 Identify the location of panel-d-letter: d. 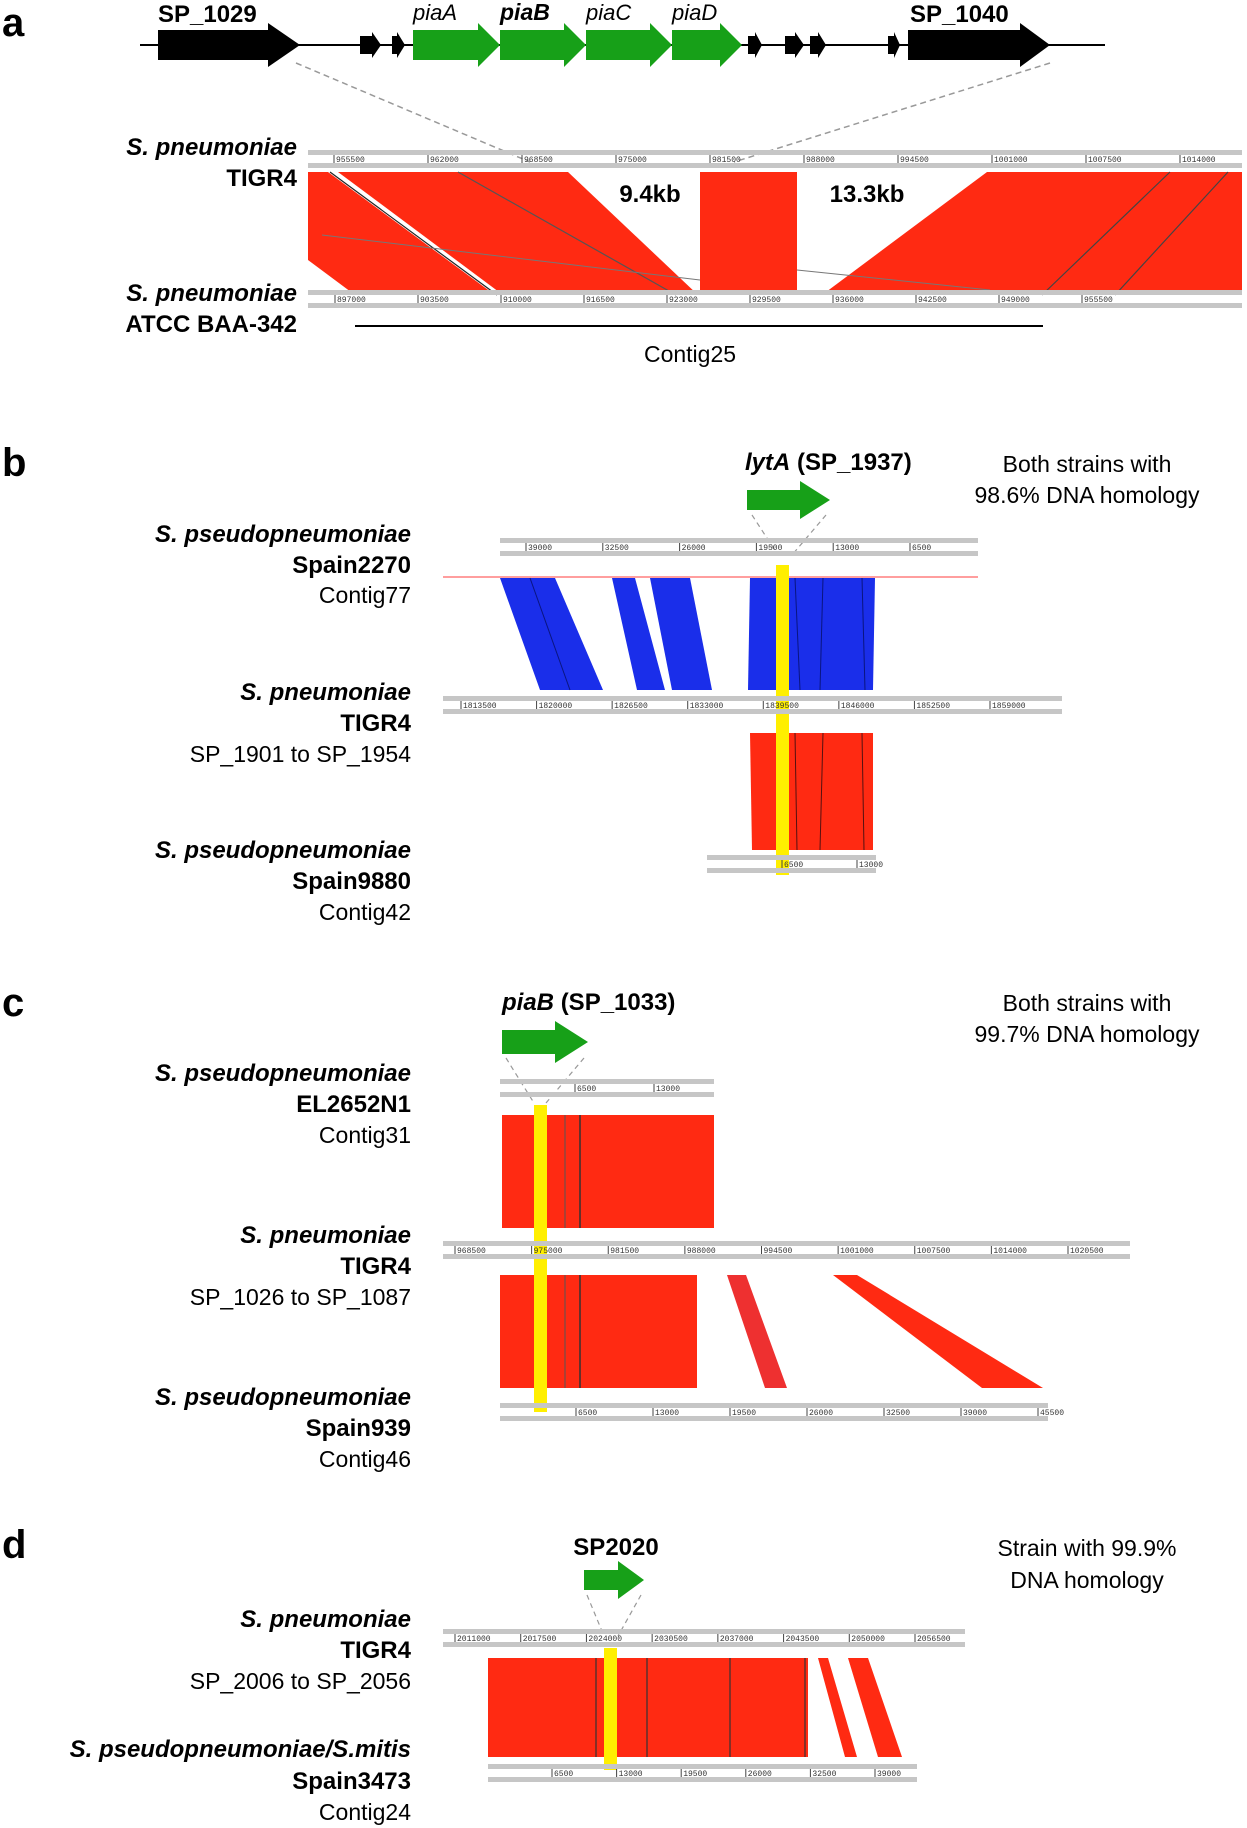
(14, 1545).